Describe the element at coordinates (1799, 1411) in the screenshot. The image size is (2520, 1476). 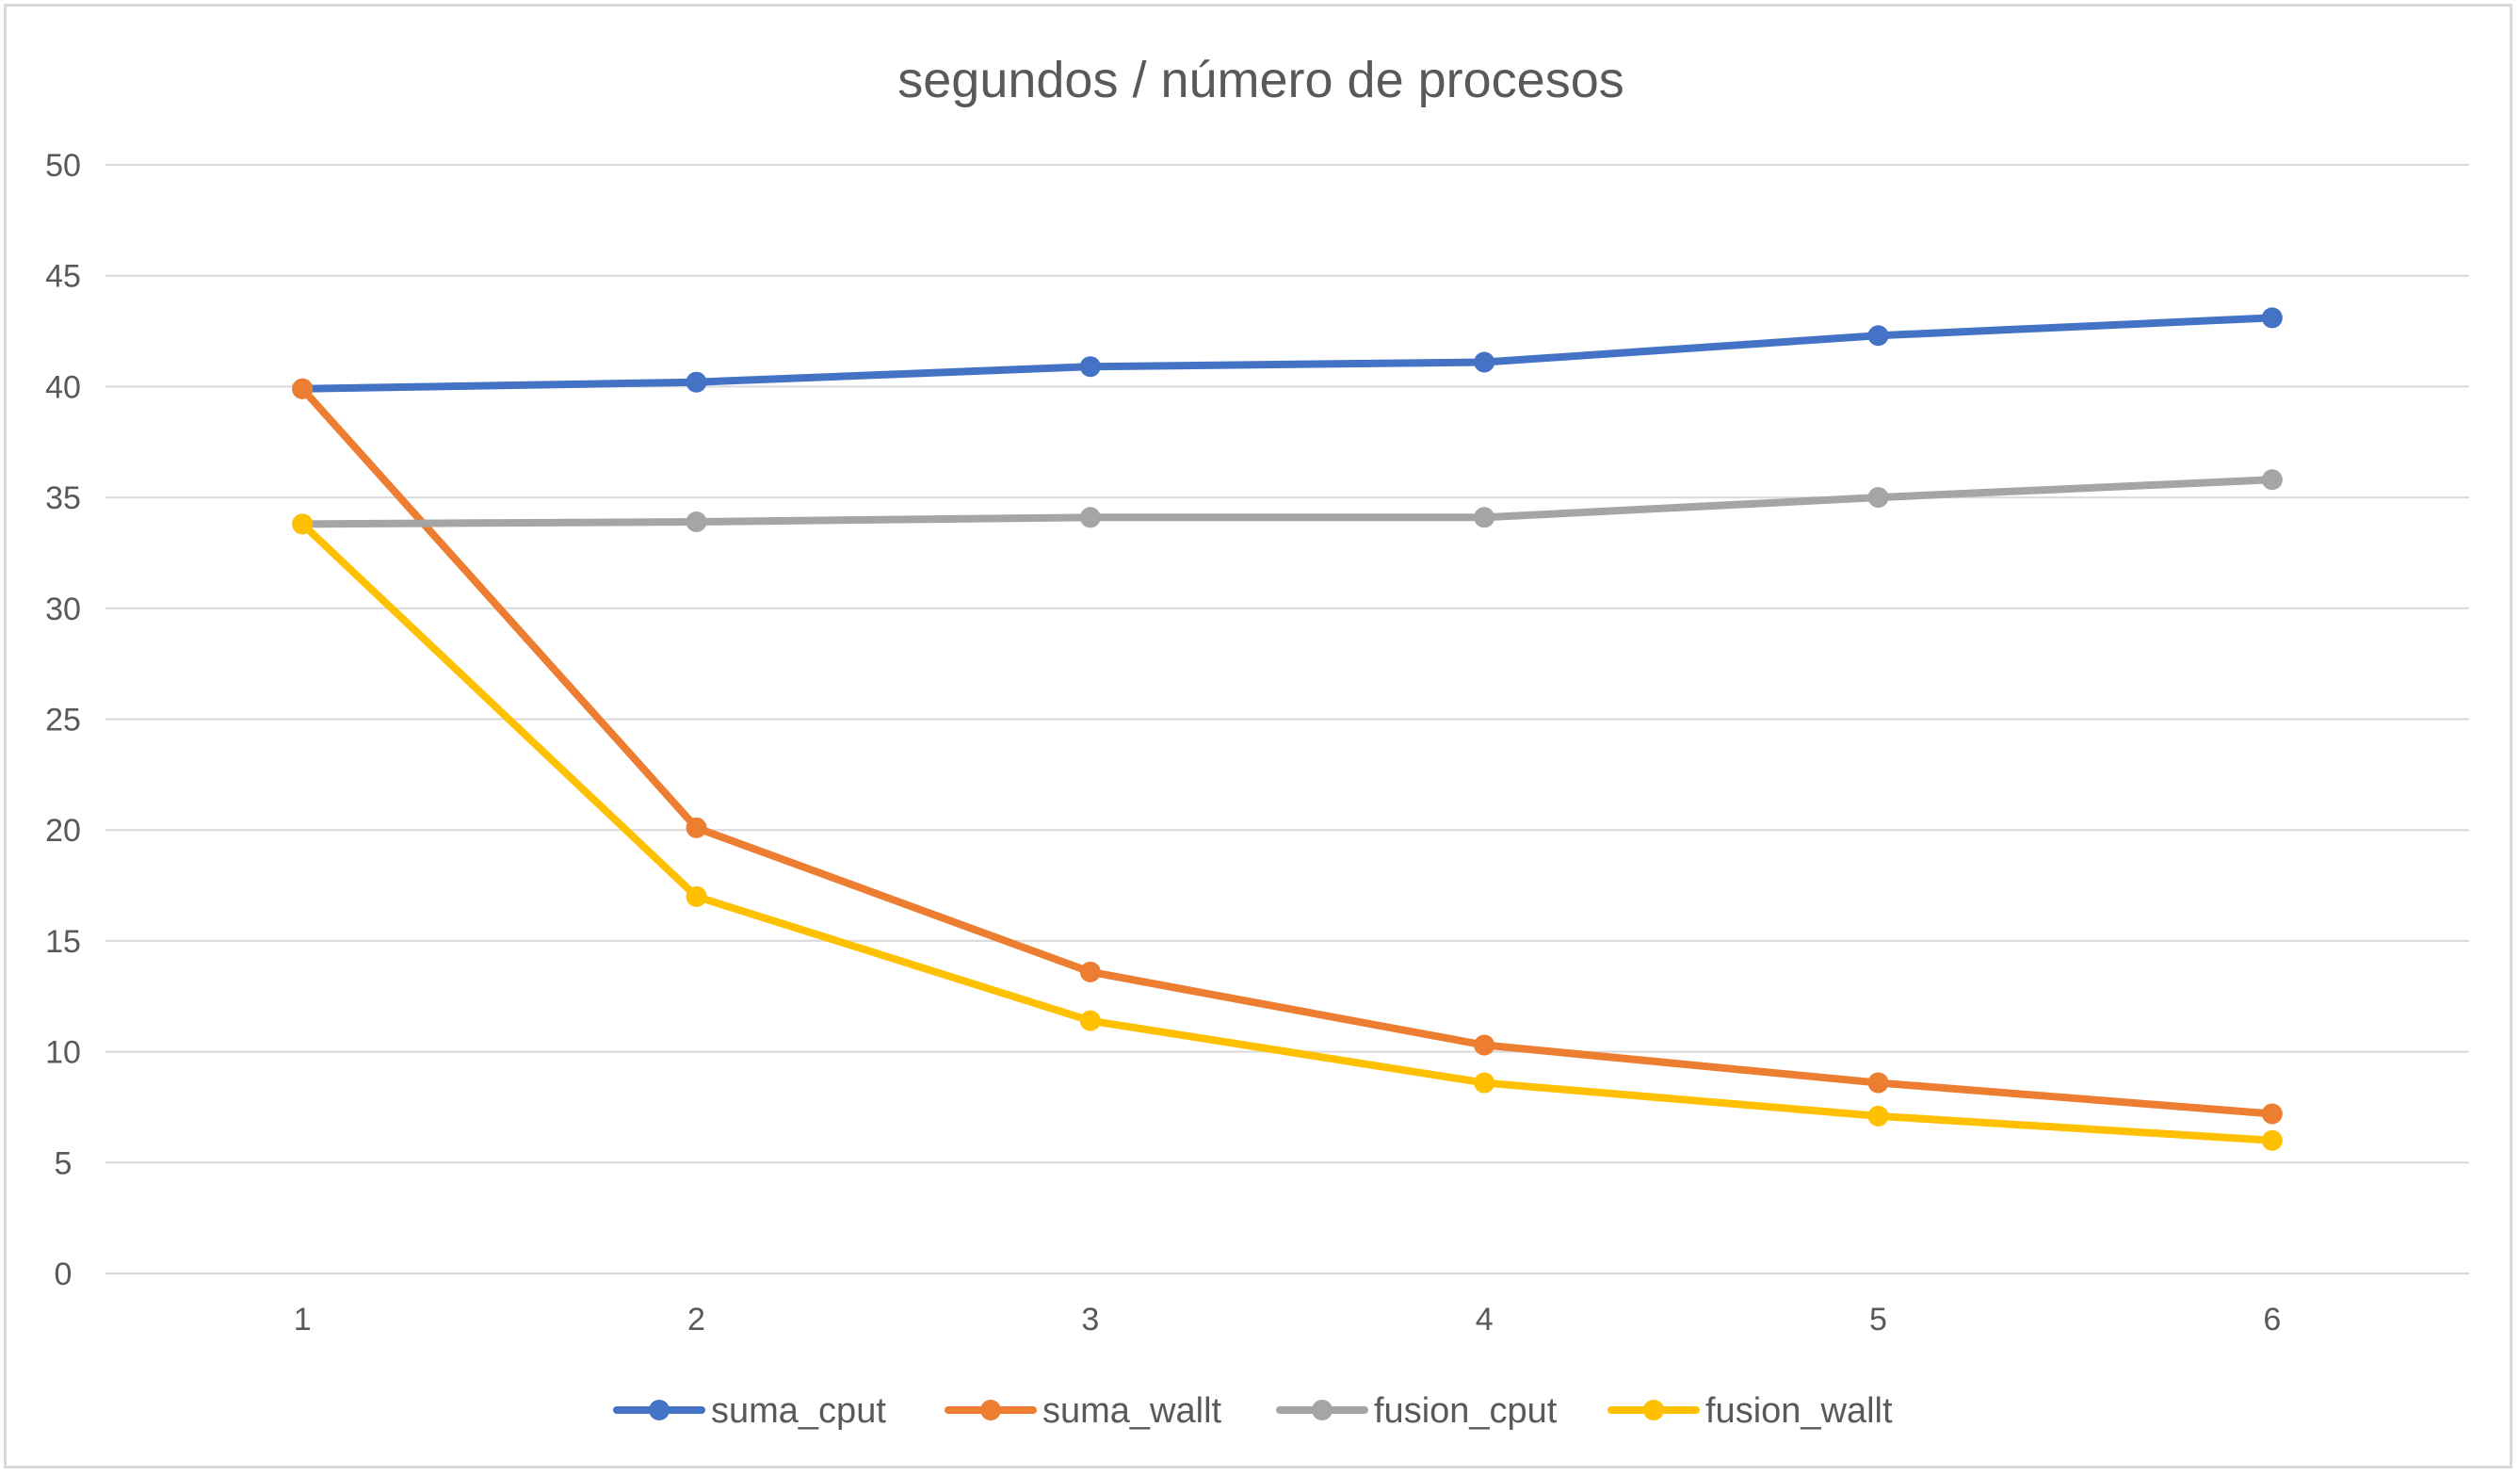
I see `legend-label: fusion_wallt` at that location.